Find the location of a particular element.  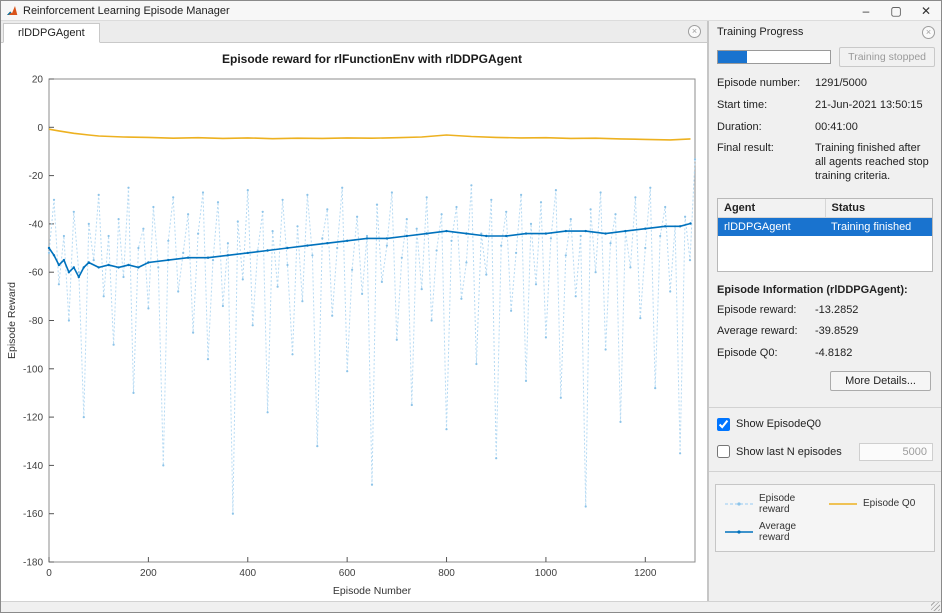

matlab-icon is located at coordinates (12, 10).